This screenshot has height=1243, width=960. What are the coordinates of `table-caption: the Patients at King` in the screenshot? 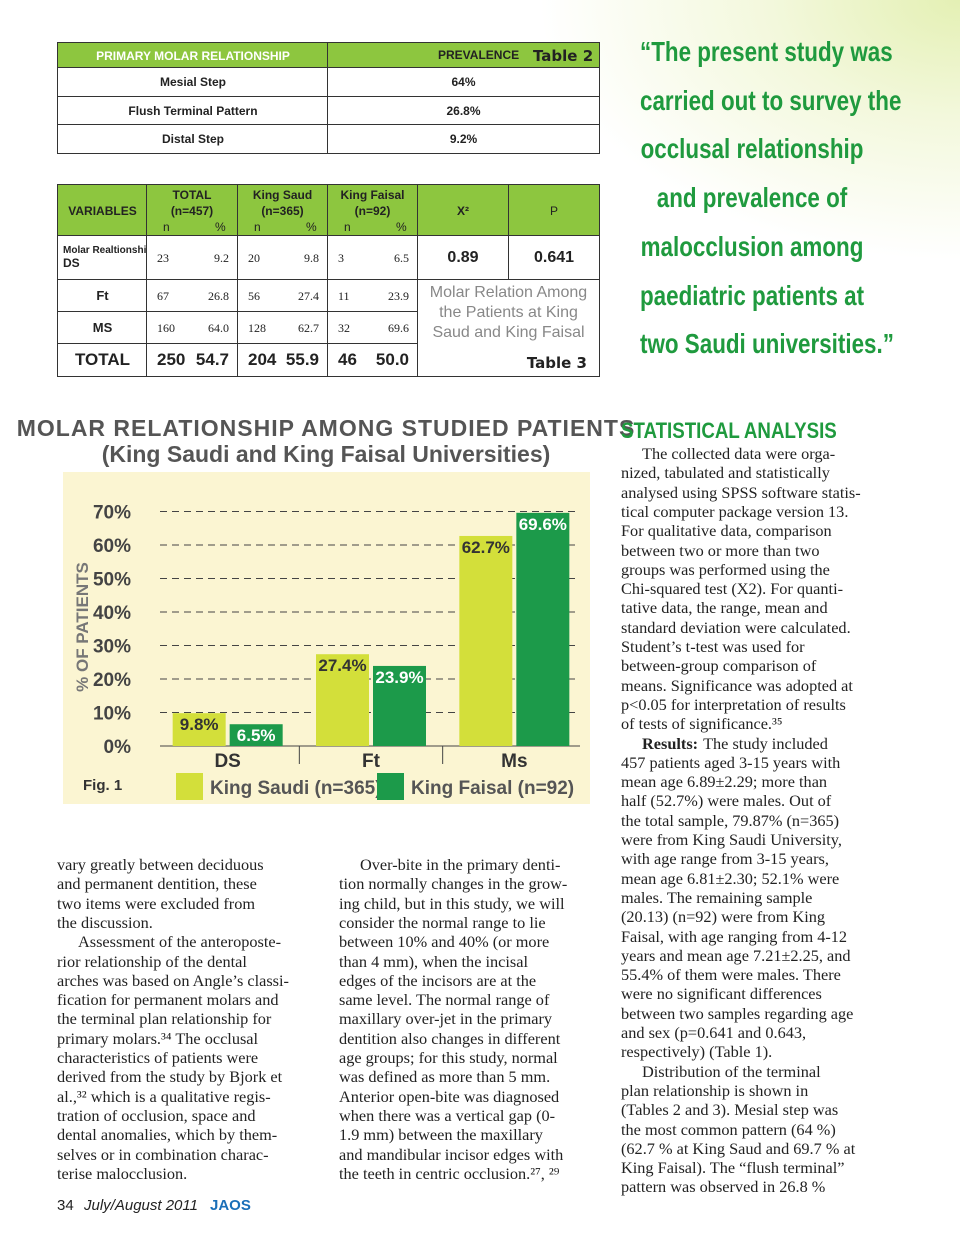 It's located at (508, 312).